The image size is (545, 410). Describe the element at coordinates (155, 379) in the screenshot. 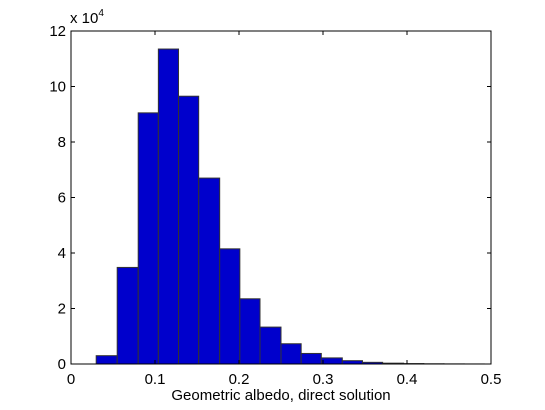

I see `x-tick-label-1: 0.1` at that location.